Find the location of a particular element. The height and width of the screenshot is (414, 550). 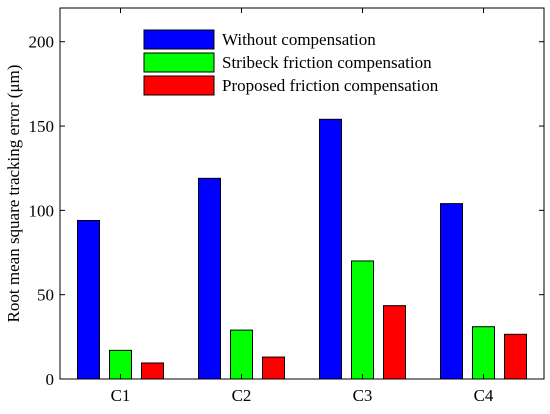

x-tick-label-c2: C2 is located at coordinates (242, 395).